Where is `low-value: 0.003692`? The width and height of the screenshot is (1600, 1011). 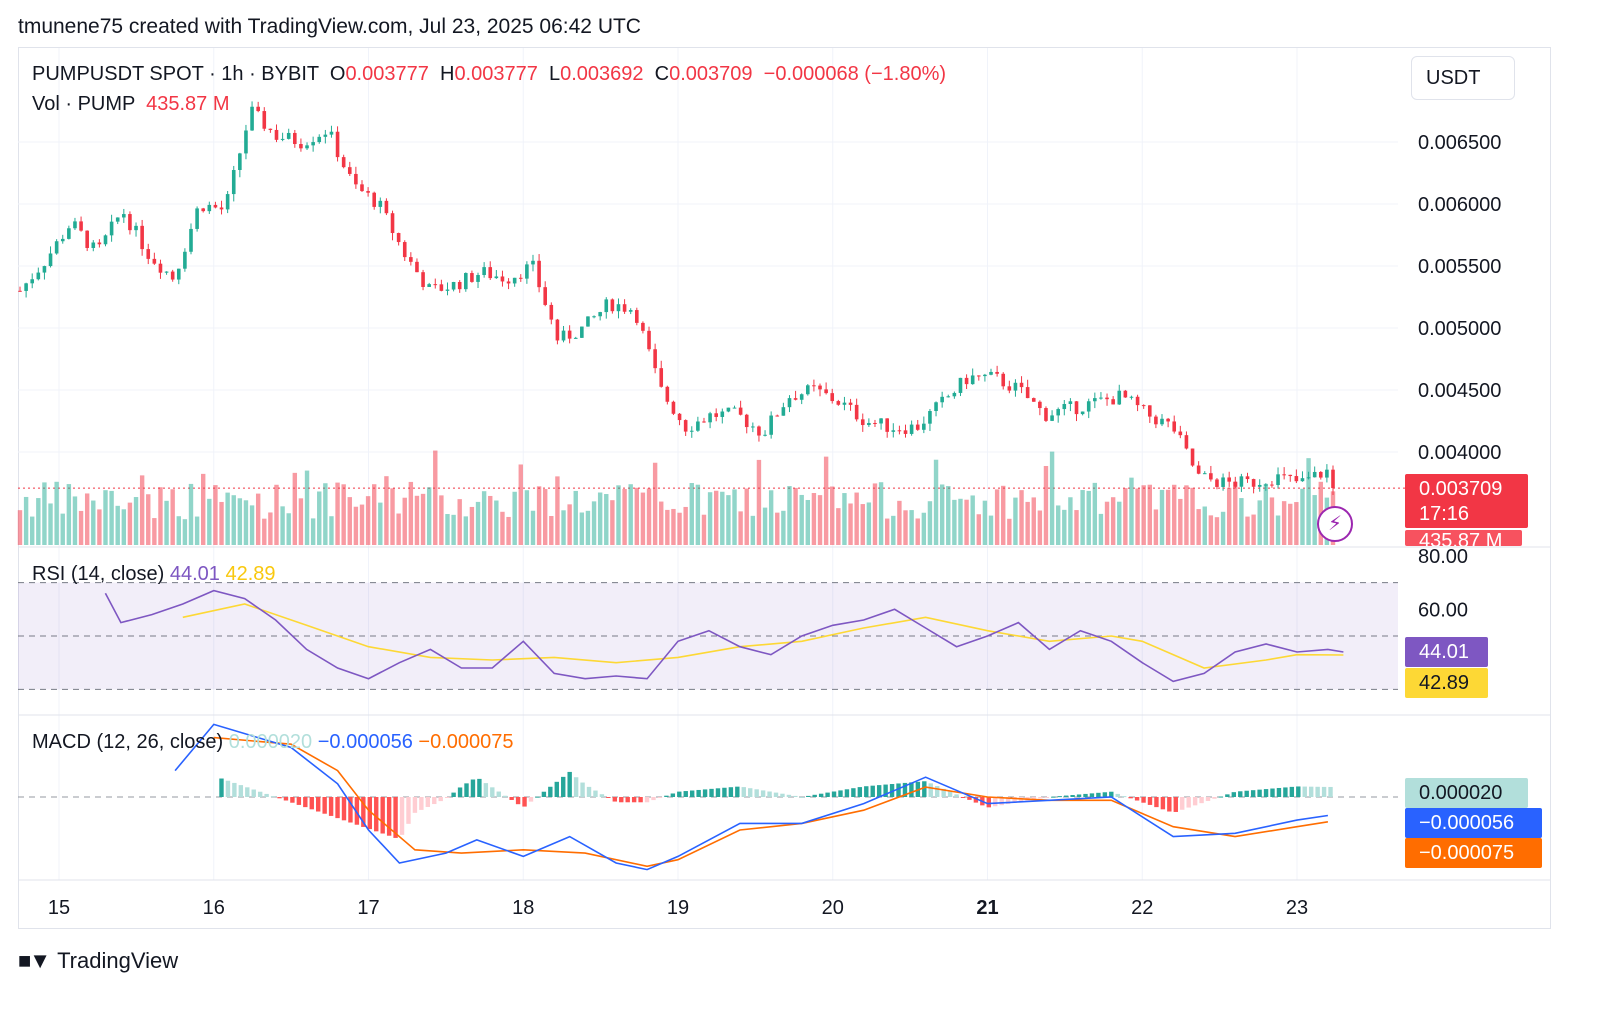 low-value: 0.003692 is located at coordinates (602, 74).